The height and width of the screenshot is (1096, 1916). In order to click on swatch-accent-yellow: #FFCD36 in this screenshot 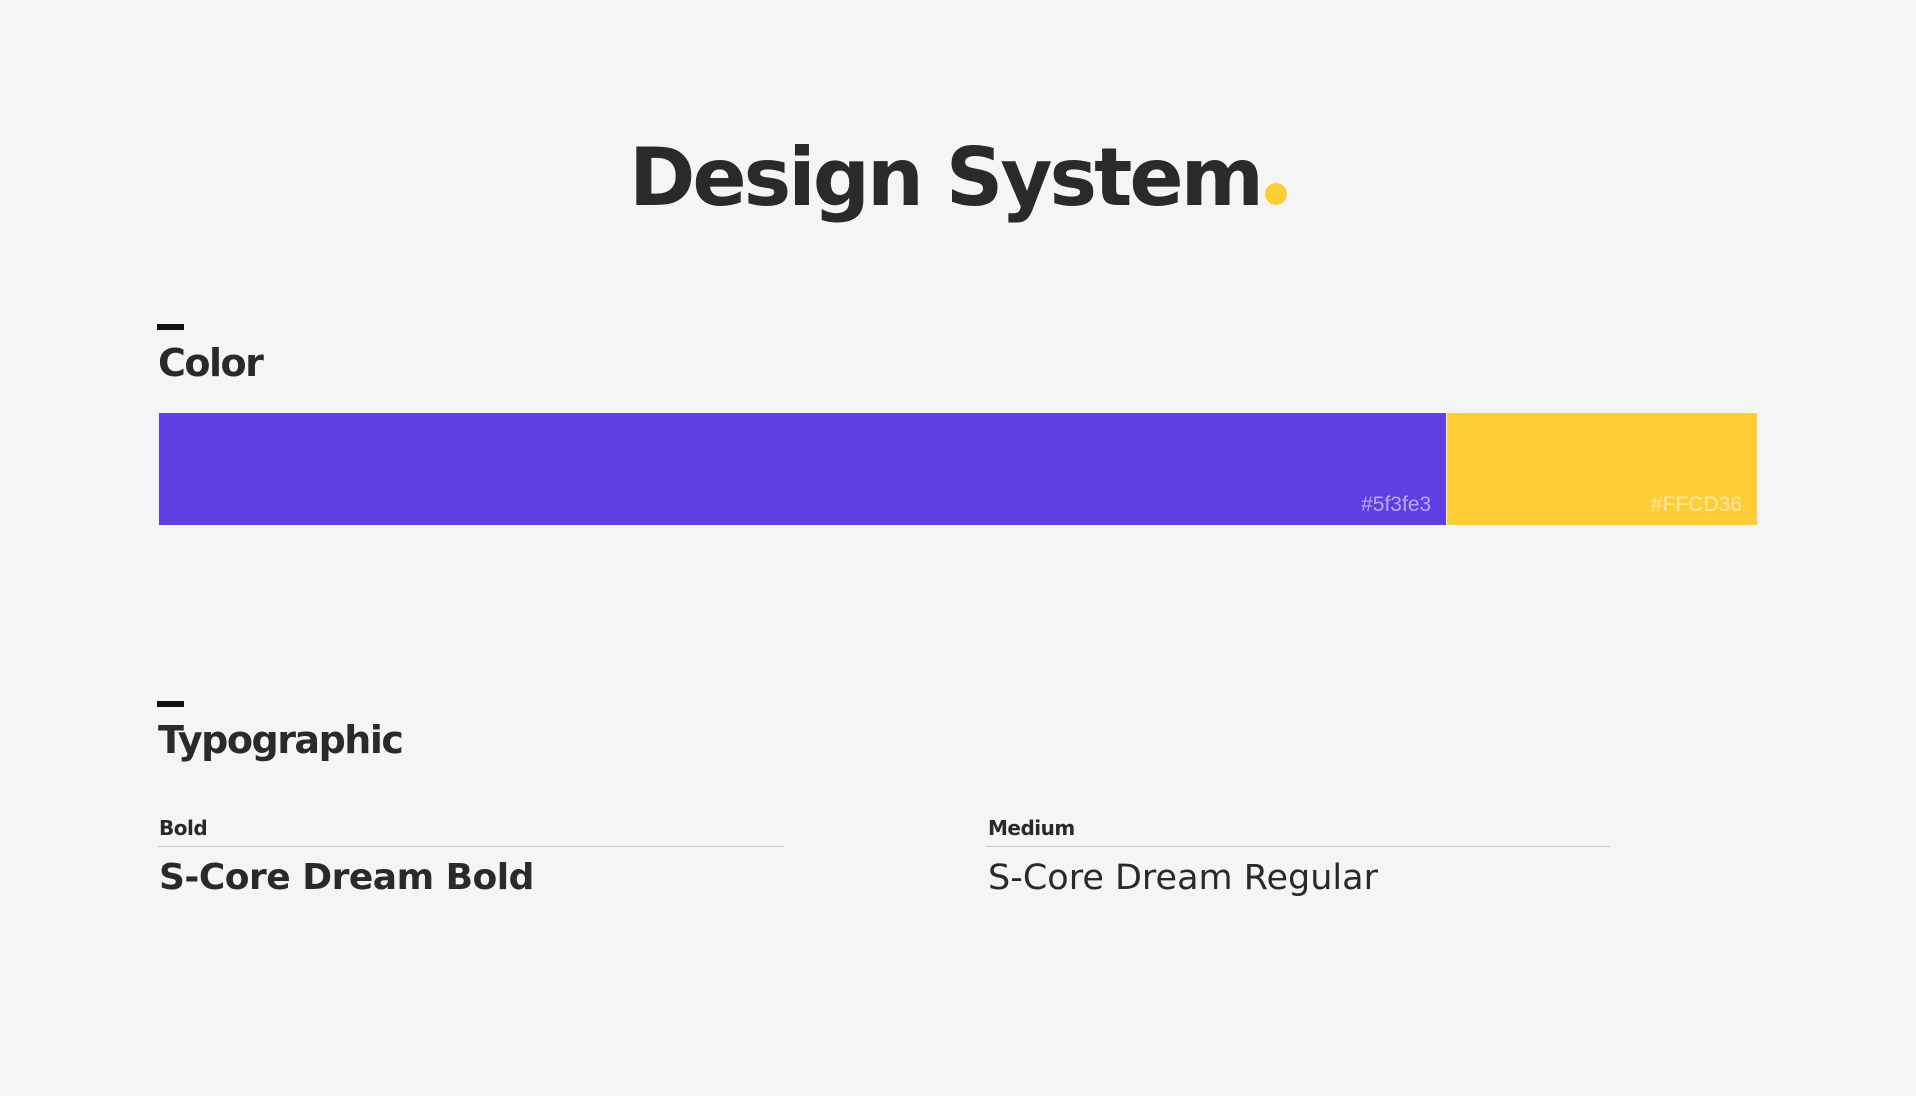, I will do `click(1602, 469)`.